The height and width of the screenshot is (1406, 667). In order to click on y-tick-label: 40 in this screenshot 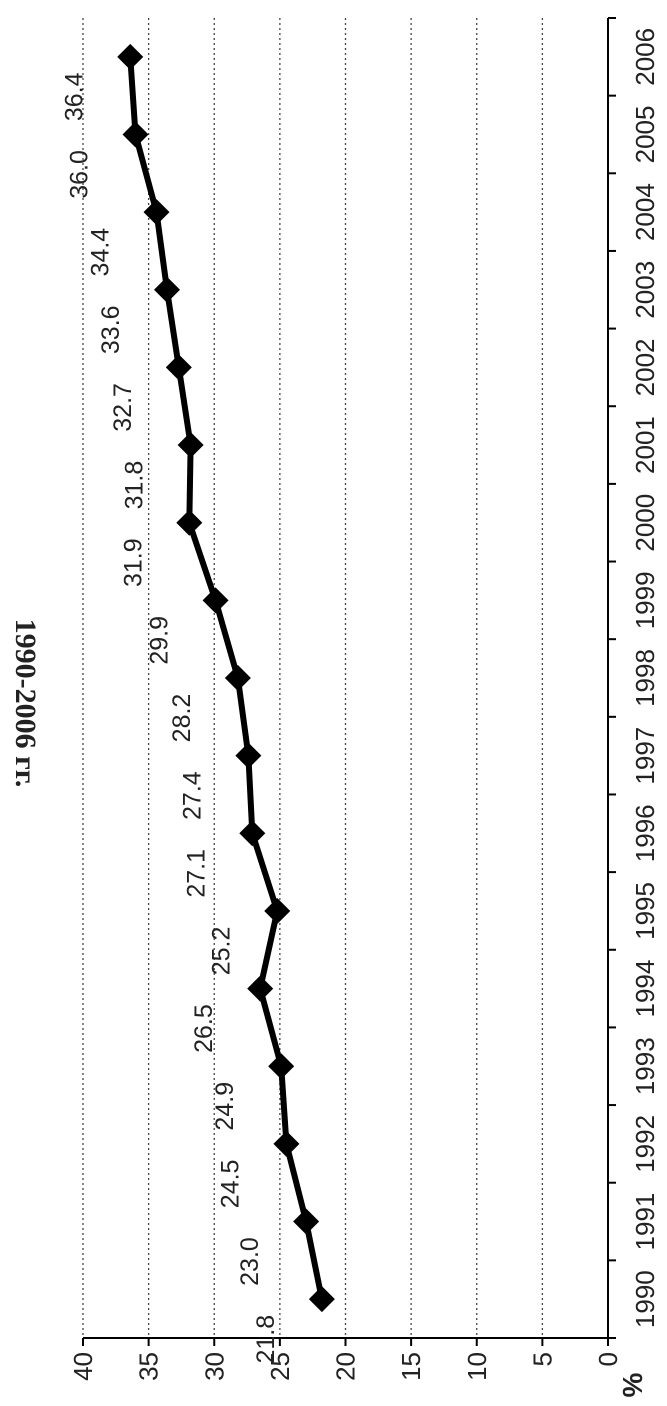, I will do `click(83, 1366)`.